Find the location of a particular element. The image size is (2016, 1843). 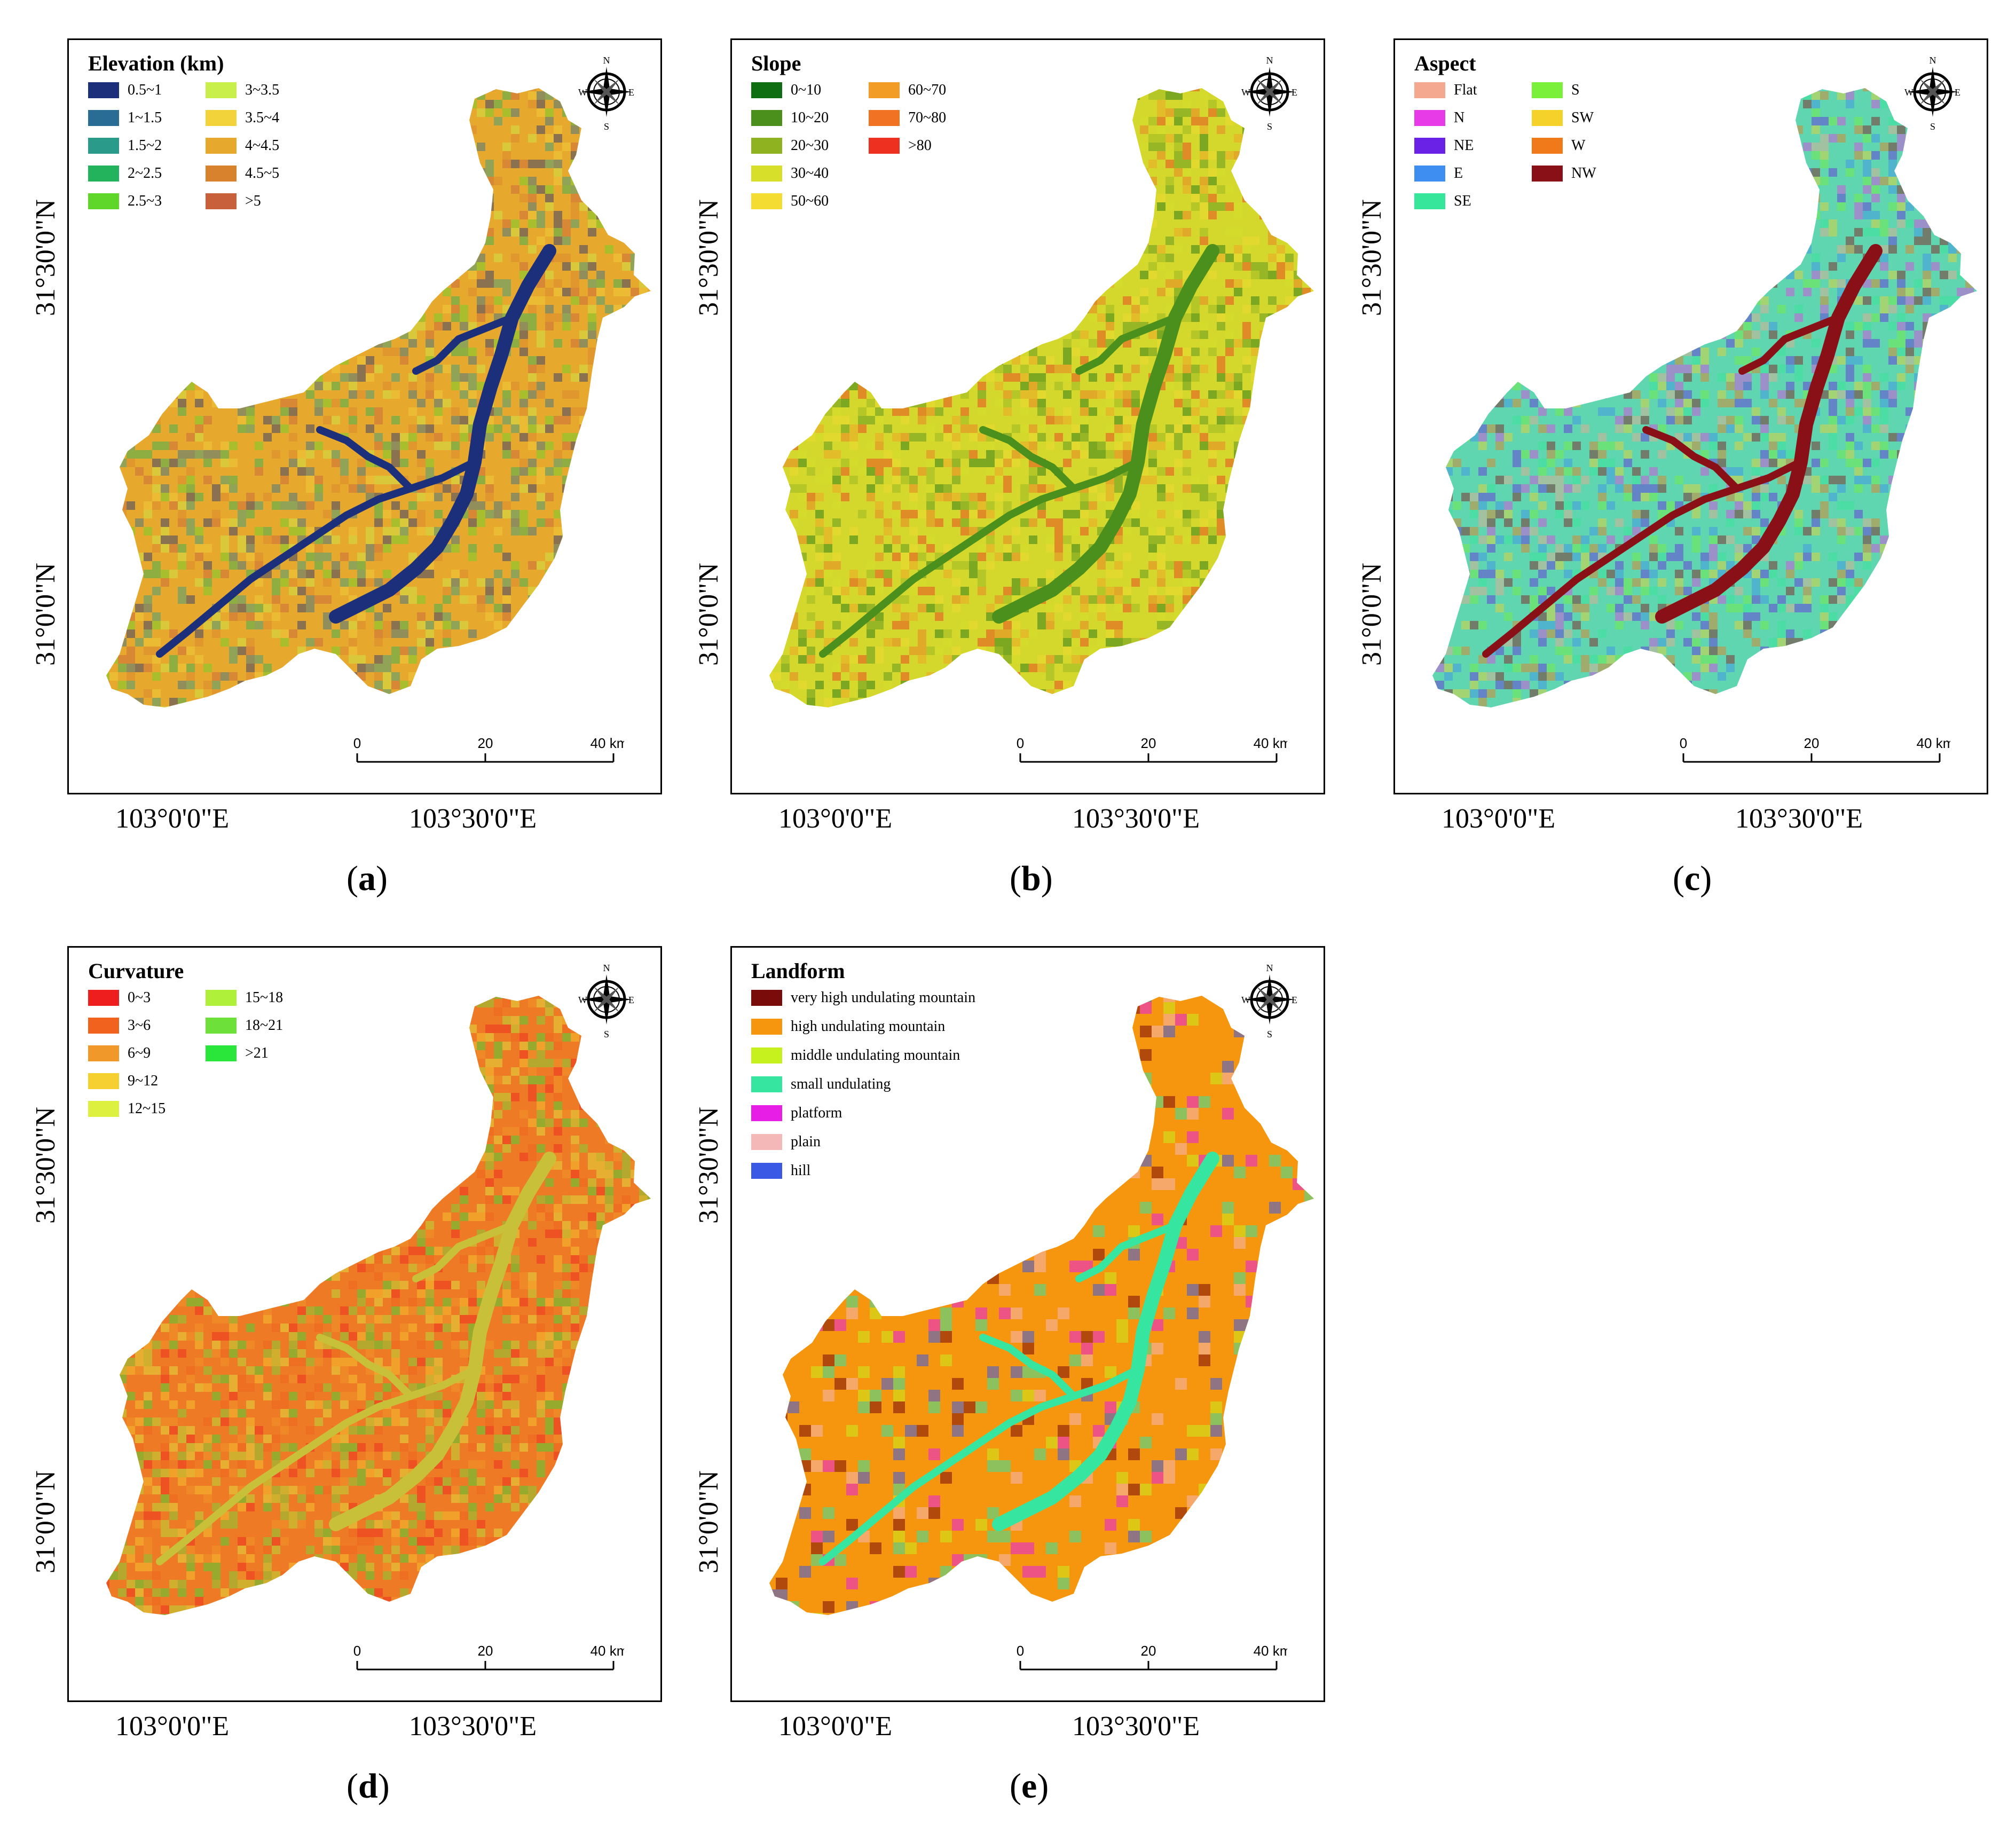

watershed-map-a is located at coordinates (378, 397).